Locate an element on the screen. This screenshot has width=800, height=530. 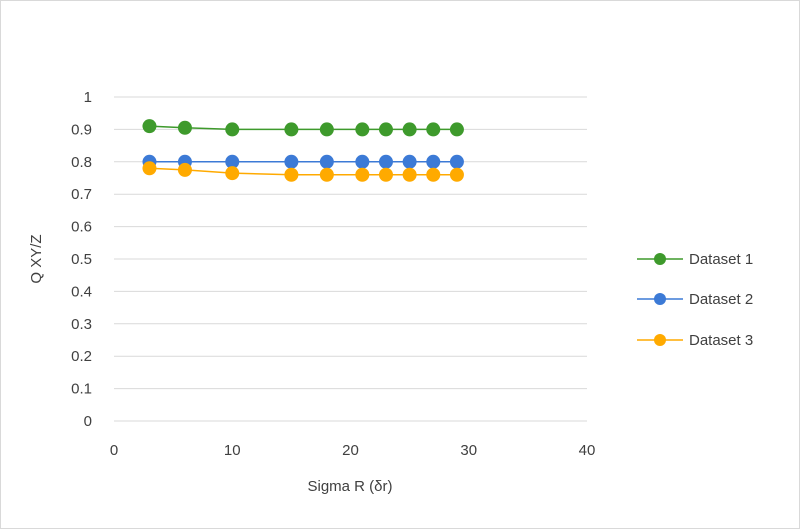
y-tick-label: 0.2 is located at coordinates (81, 356).